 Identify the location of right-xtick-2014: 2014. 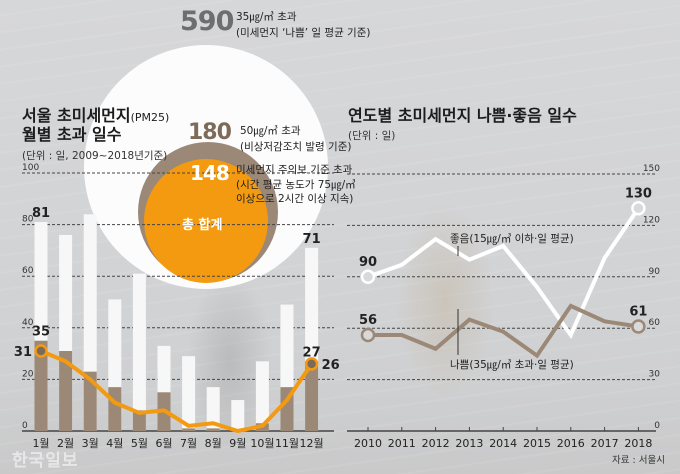
(503, 443).